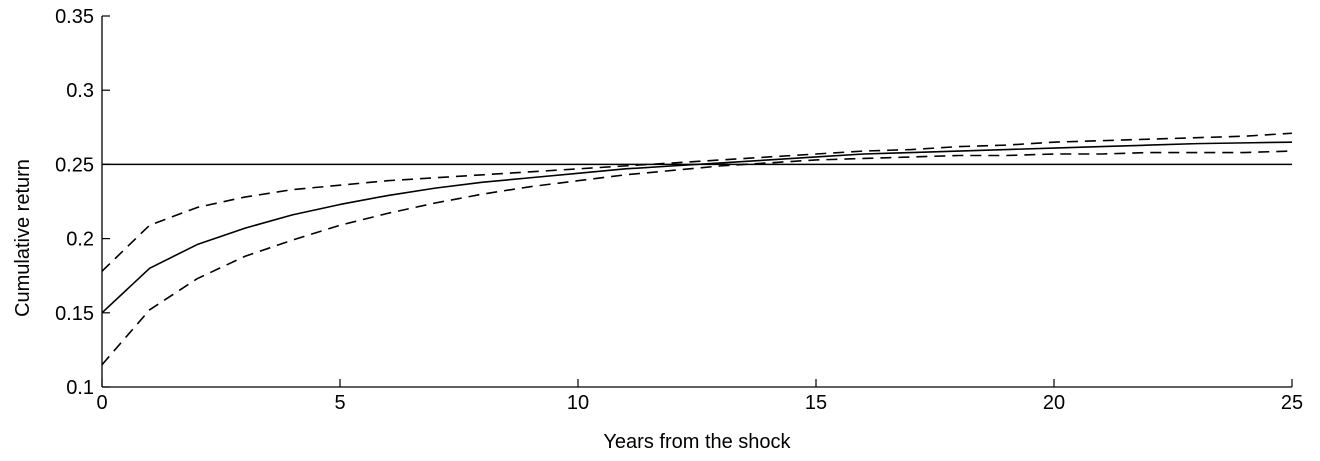 This screenshot has width=1320, height=461. I want to click on x-tick-label: 10, so click(578, 403).